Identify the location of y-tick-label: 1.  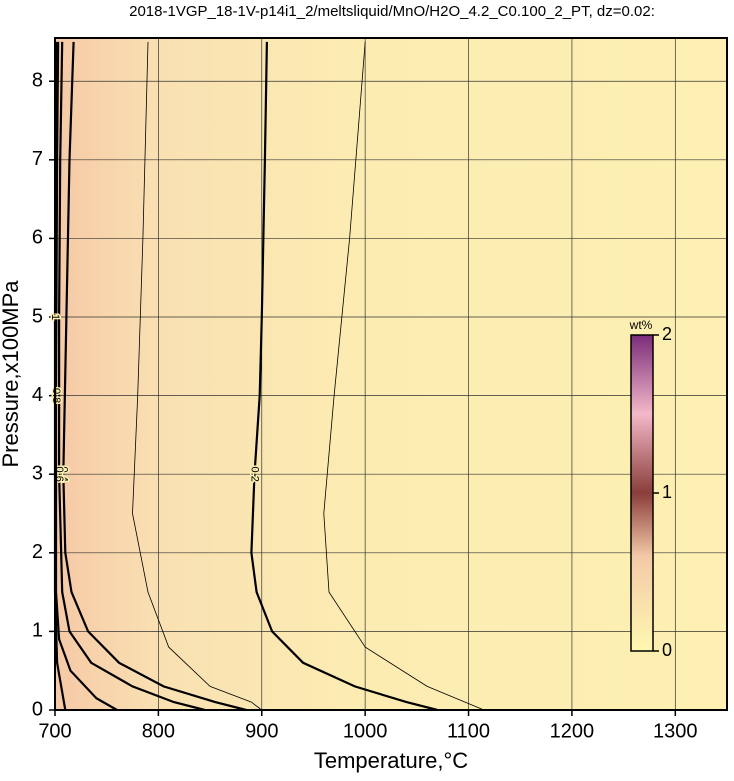
(37, 631).